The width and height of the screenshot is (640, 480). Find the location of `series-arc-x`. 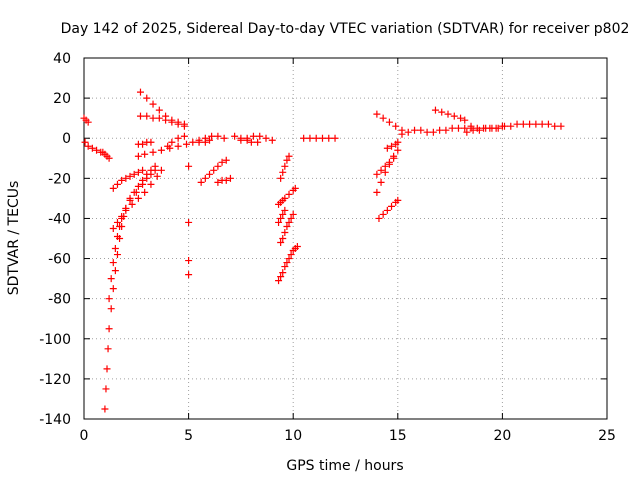

series-arc-x is located at coordinates (288, 264).